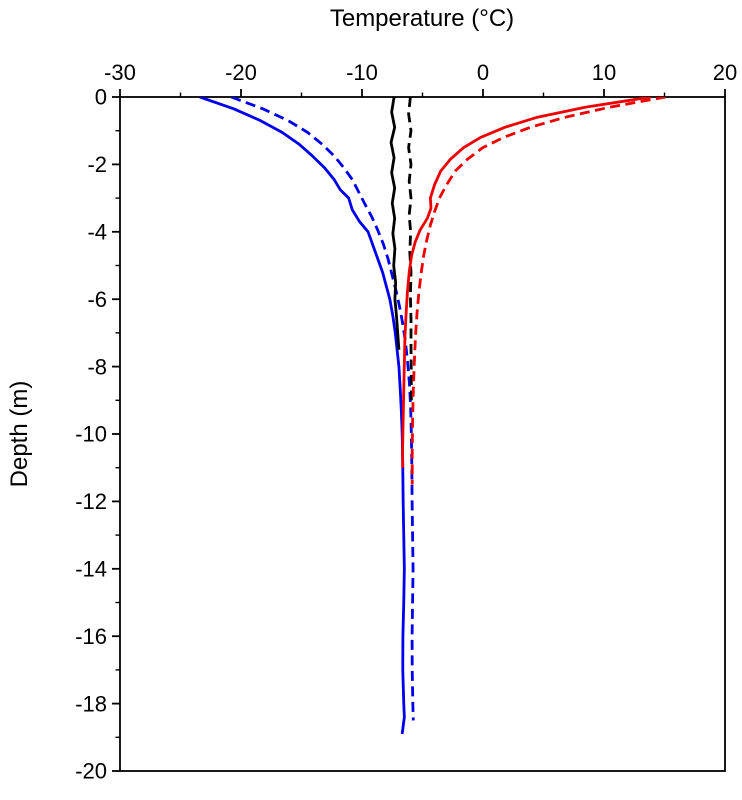 This screenshot has width=742, height=800. What do you see at coordinates (97, 232) in the screenshot?
I see `y-tick-label: -4` at bounding box center [97, 232].